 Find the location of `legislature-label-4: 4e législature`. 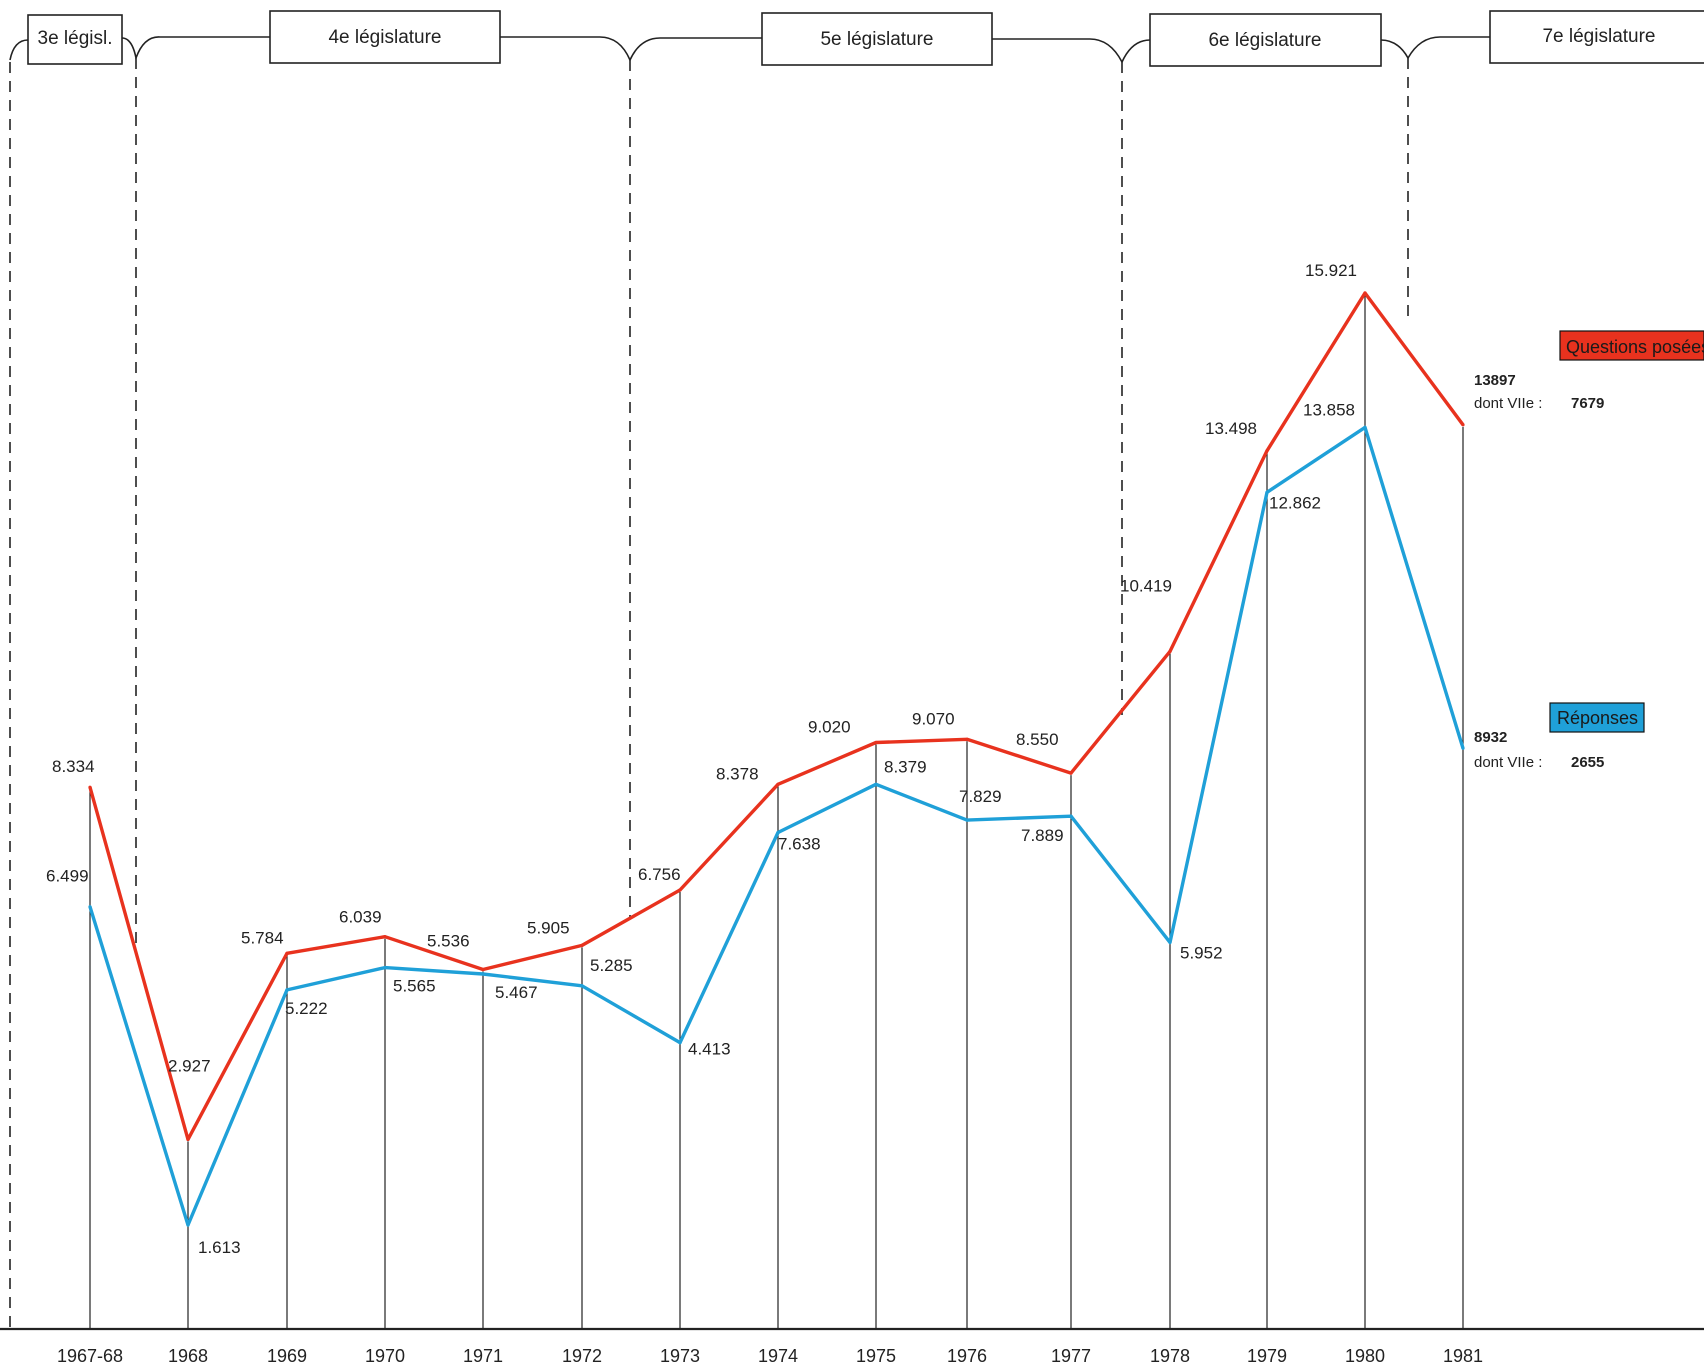

legislature-label-4: 4e législature is located at coordinates (384, 37).